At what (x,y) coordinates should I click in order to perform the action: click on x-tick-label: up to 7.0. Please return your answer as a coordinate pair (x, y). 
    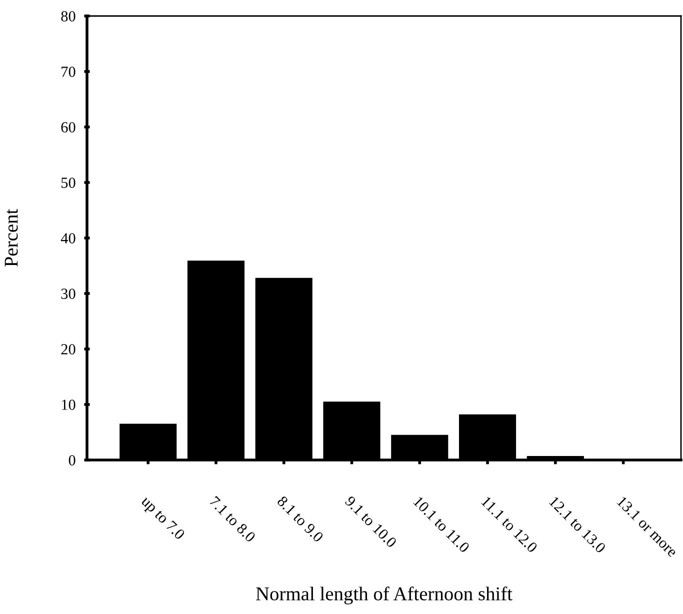
    Looking at the image, I should click on (162, 518).